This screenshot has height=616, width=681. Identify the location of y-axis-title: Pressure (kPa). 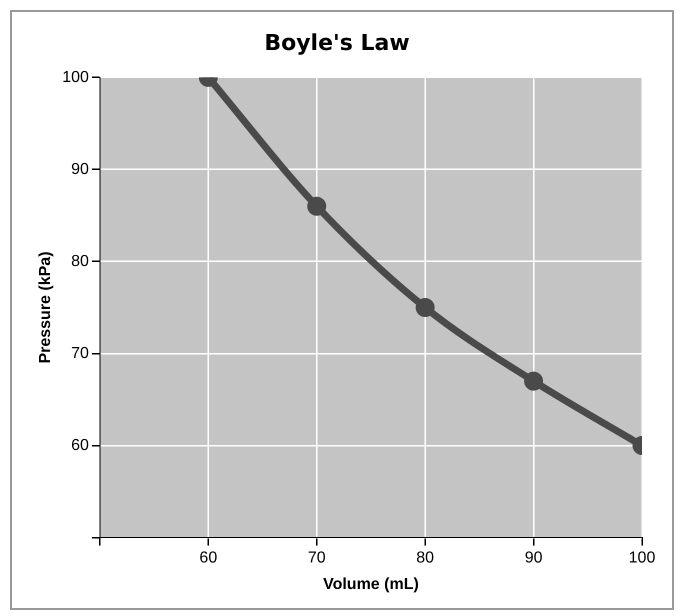
(45, 307).